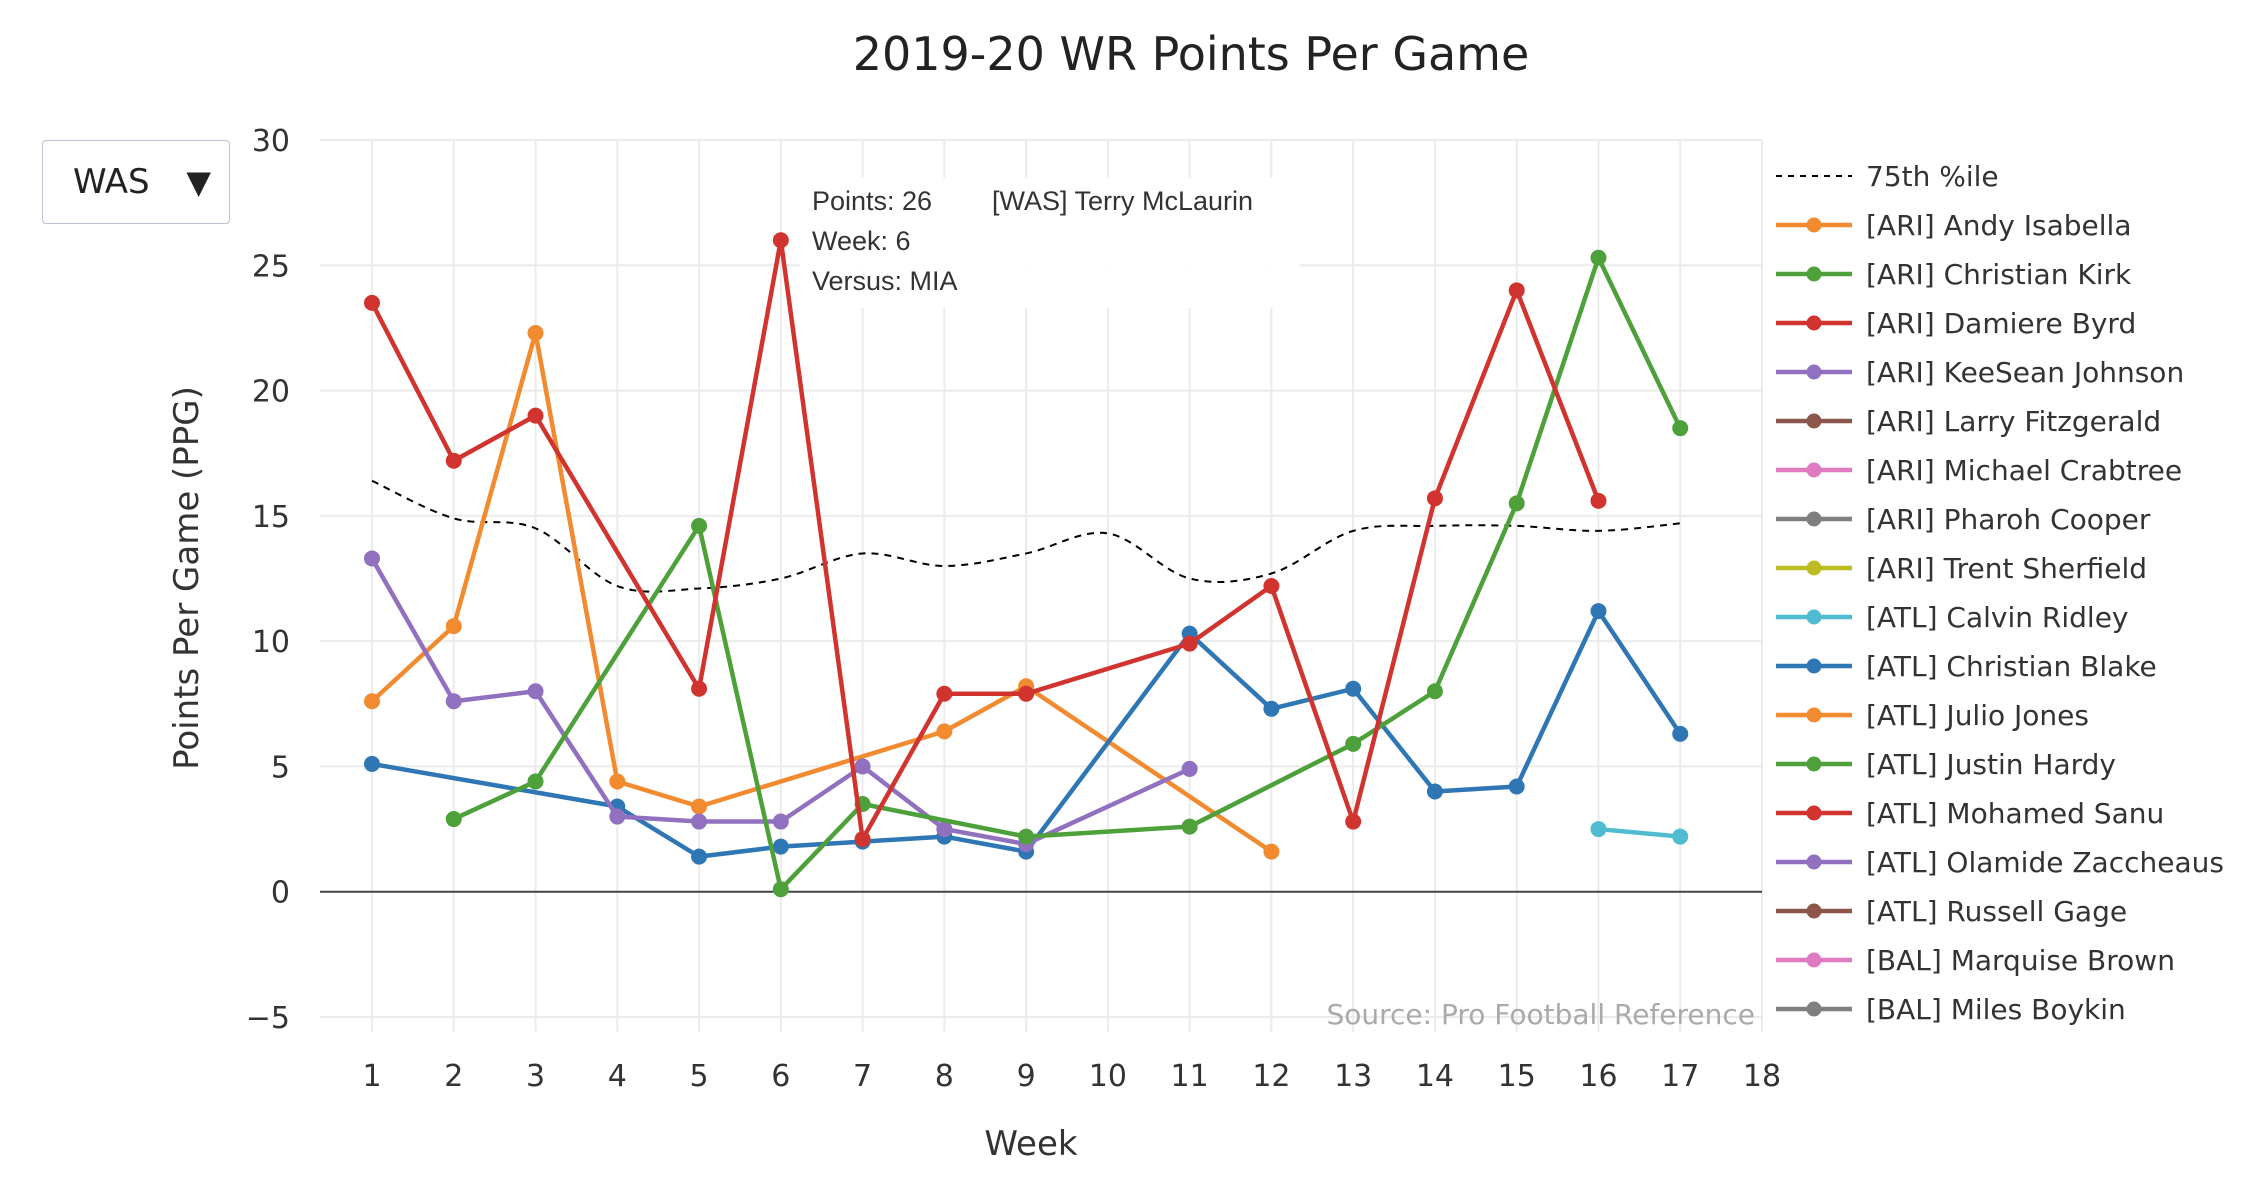 The image size is (2260, 1189). I want to click on legend-item: [BAL] Miles Boykin, so click(1951, 1009).